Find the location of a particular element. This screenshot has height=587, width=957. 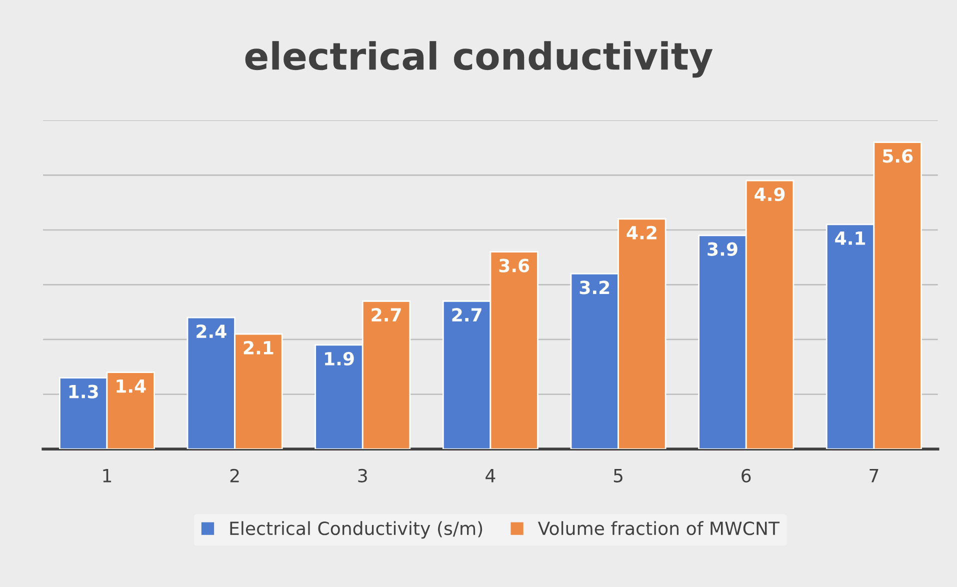

data-label: 2.4 is located at coordinates (211, 331).